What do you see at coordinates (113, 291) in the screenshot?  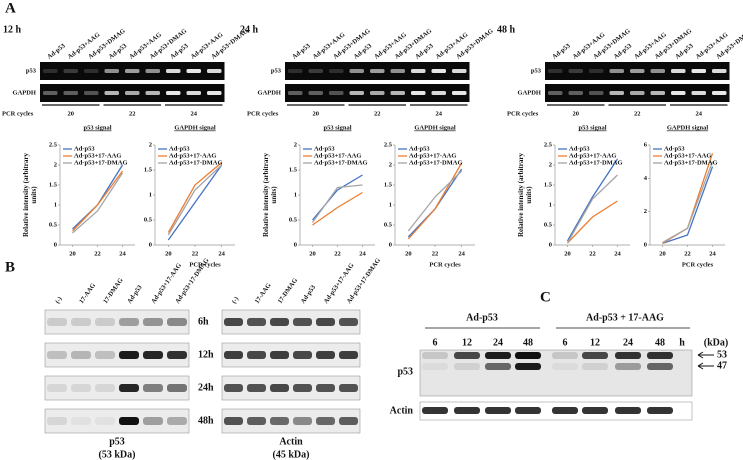 I see `lane-label: 17-DMAG` at bounding box center [113, 291].